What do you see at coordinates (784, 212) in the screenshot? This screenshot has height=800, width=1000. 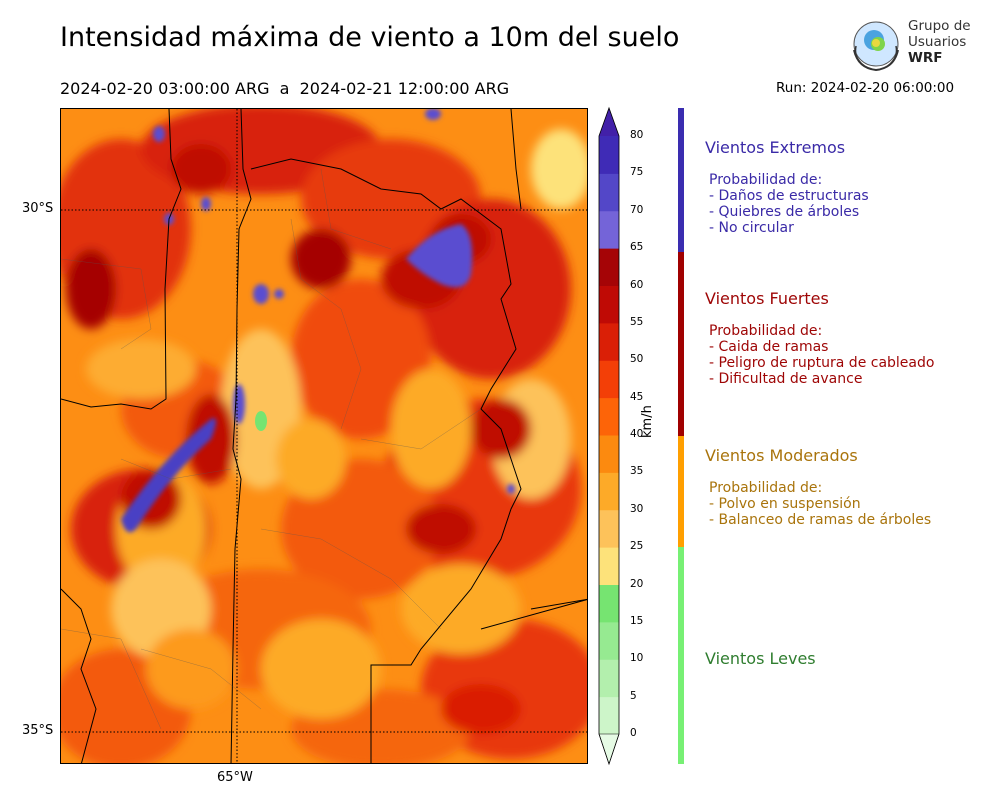 I see `category-line: - Quiebres de árboles` at bounding box center [784, 212].